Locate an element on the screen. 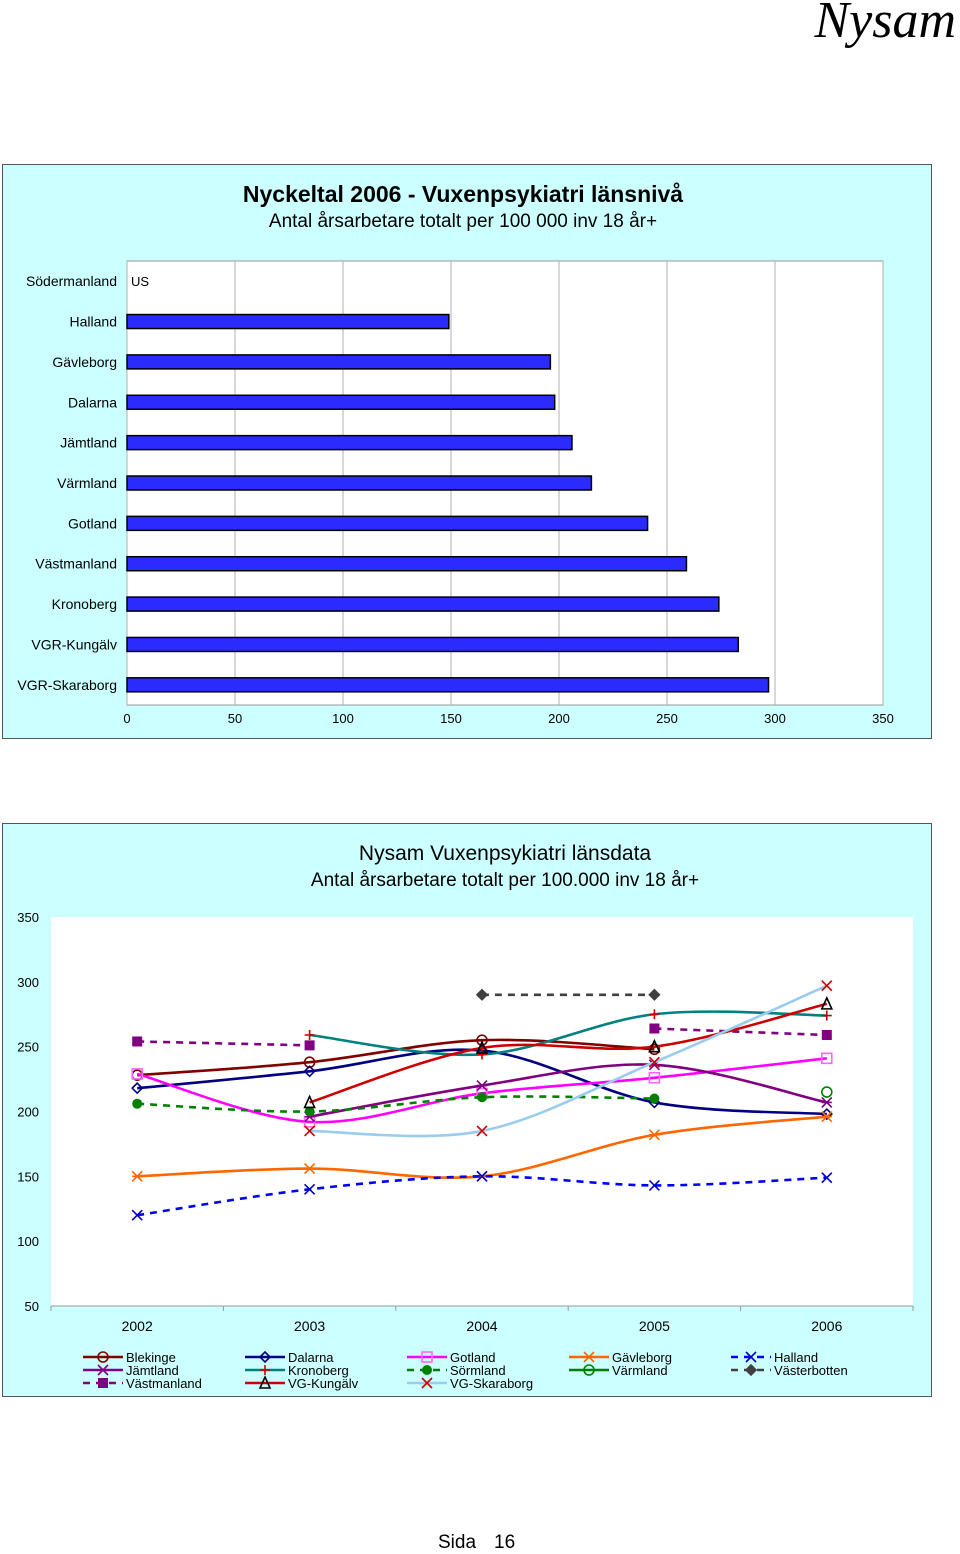 The image size is (960, 1554). x-tick-label: 300 is located at coordinates (775, 718).